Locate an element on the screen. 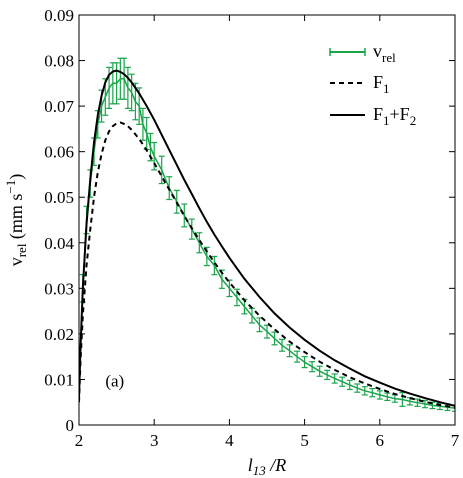 Image resolution: width=463 pixels, height=478 pixels. x-axis-label-main: l is located at coordinates (250, 465).